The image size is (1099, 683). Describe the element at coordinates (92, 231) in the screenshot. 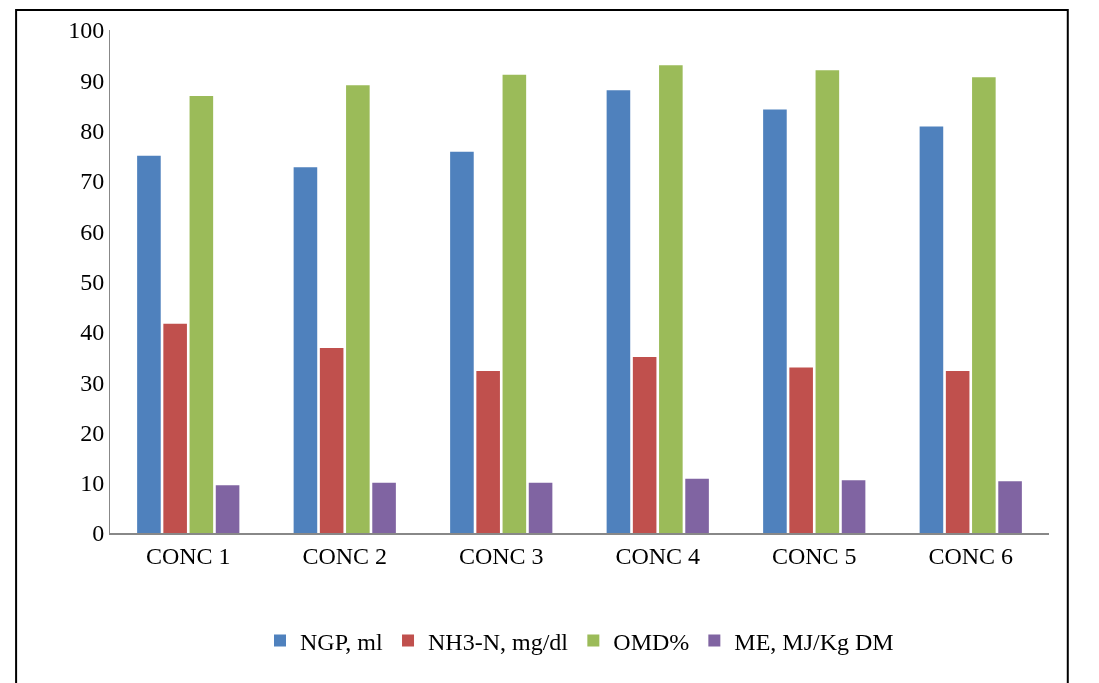

I see `y-tick-label: 60` at that location.